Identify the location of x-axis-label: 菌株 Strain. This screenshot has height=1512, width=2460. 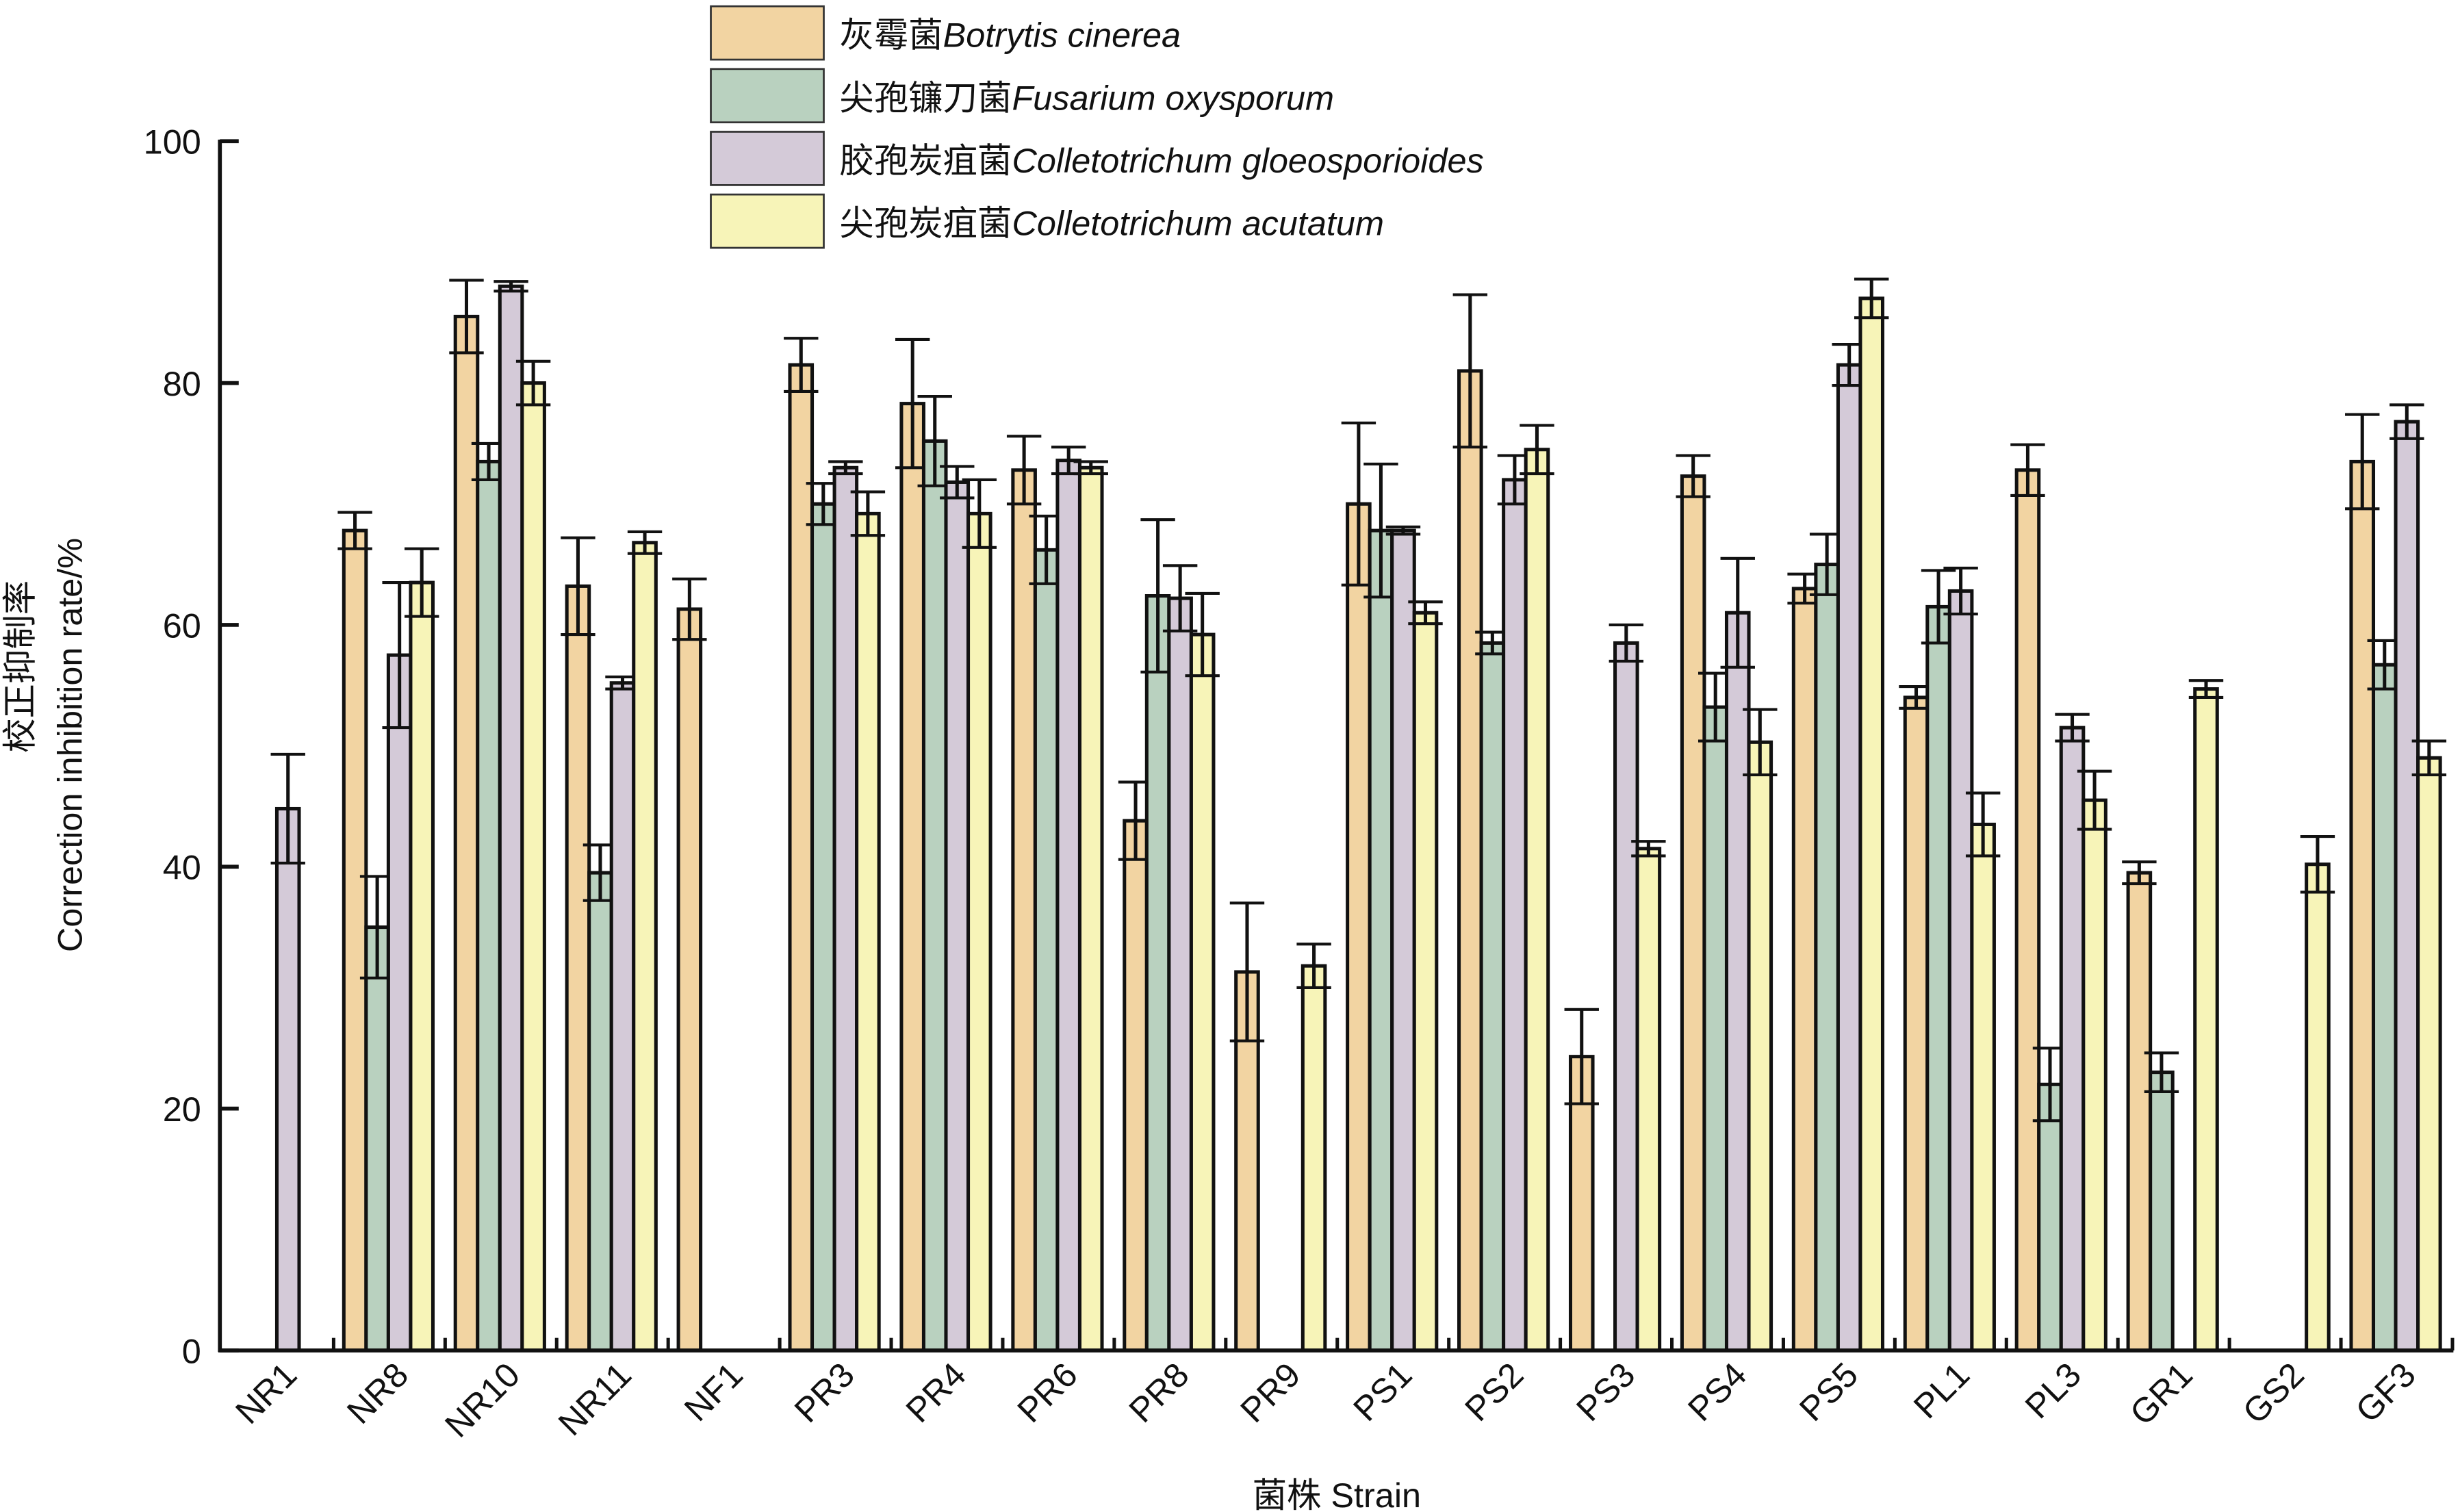
(1337, 1494).